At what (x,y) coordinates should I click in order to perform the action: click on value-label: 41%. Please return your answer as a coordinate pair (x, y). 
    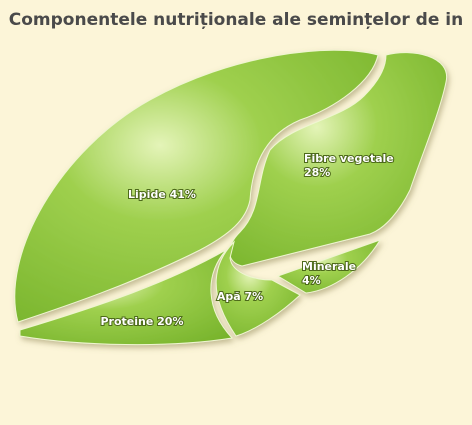
    Looking at the image, I should click on (183, 194).